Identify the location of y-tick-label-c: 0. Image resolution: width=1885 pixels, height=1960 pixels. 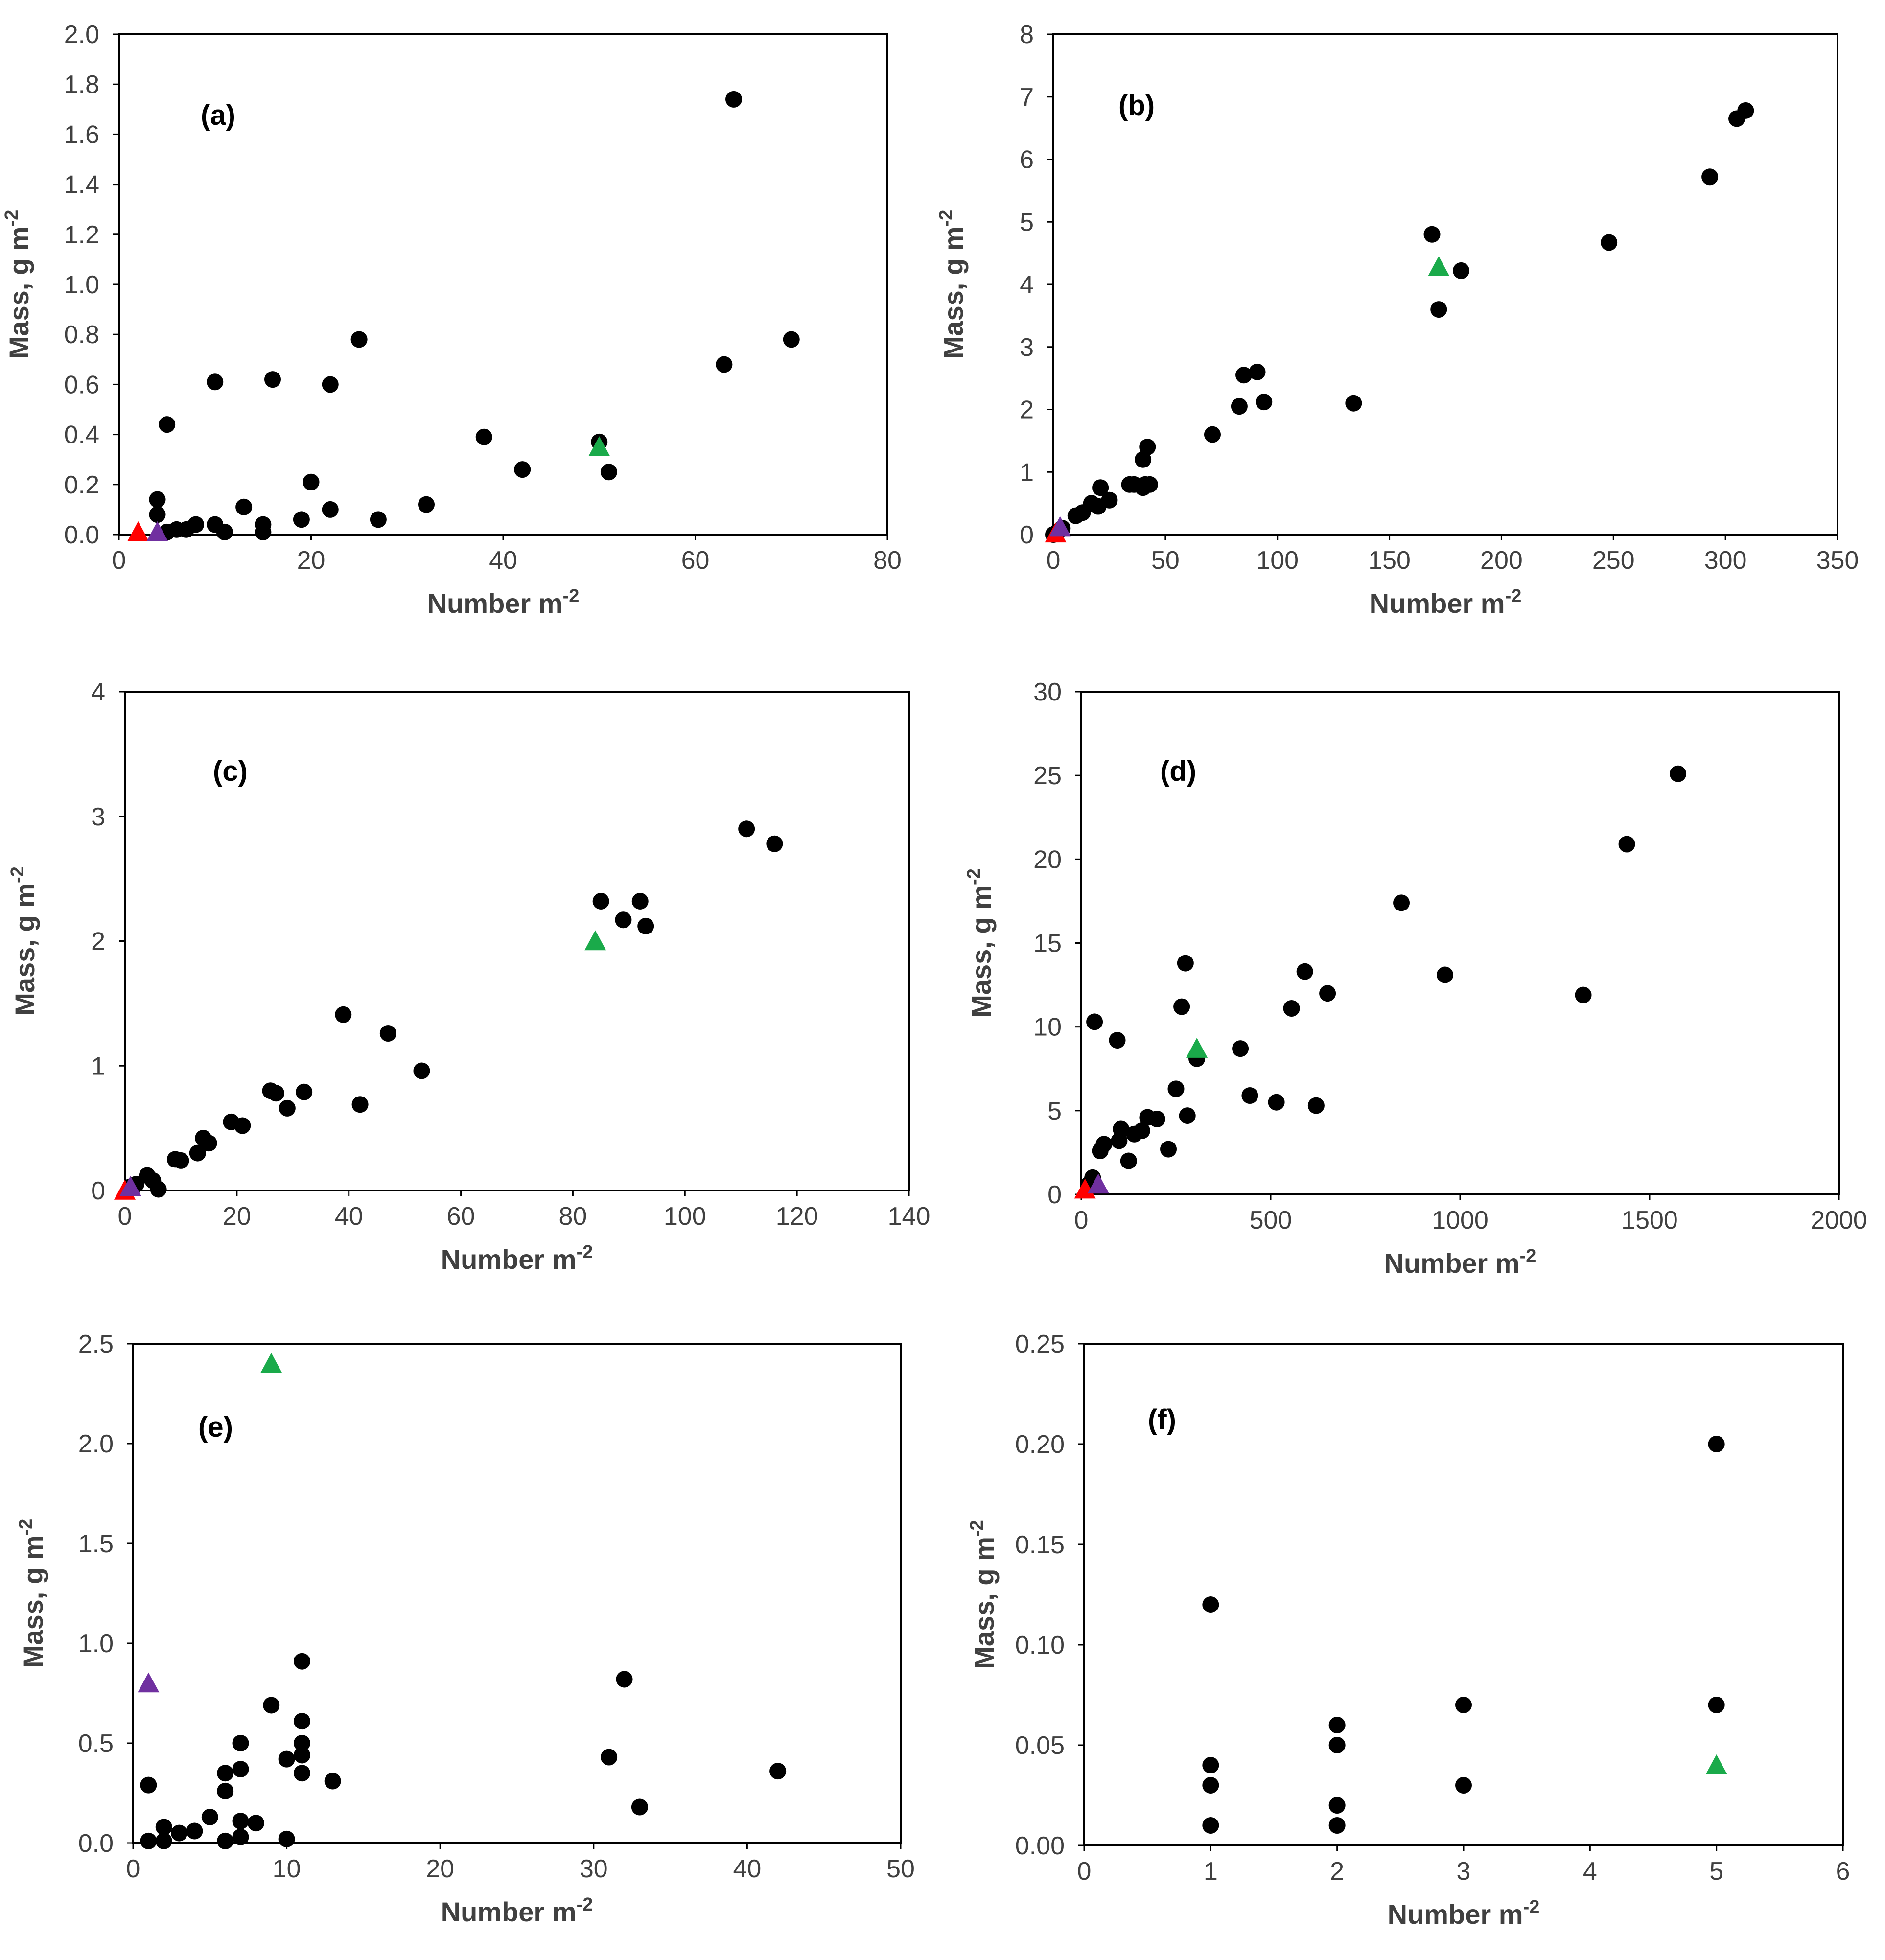
(98, 1191).